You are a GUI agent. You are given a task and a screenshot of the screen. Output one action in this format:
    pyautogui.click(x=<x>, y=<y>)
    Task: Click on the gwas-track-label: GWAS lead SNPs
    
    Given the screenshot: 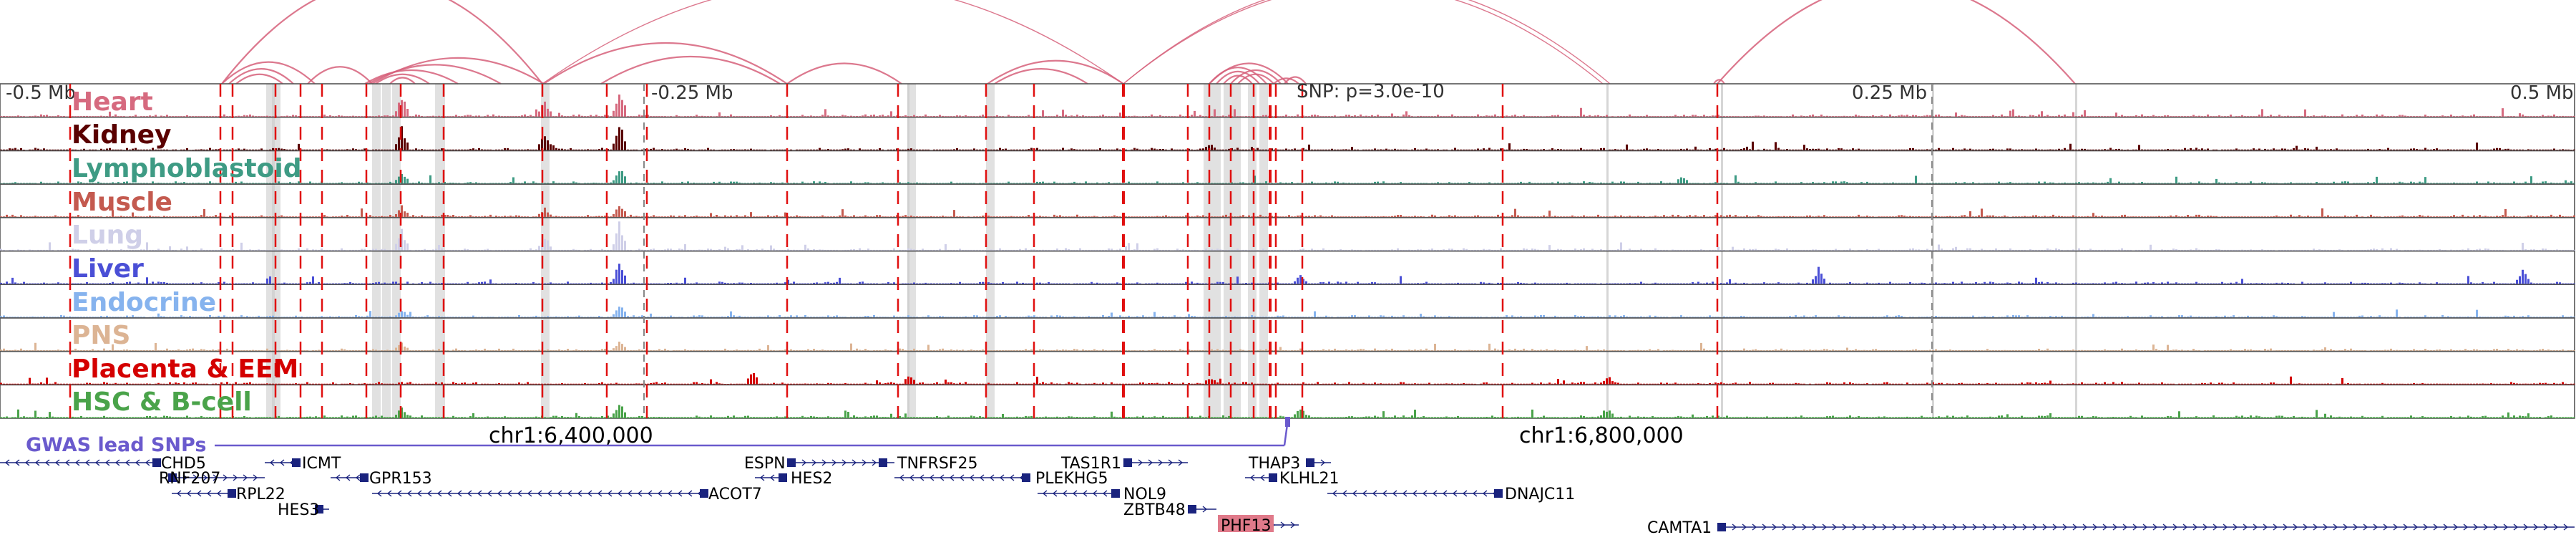 What is the action you would take?
    pyautogui.click(x=116, y=445)
    